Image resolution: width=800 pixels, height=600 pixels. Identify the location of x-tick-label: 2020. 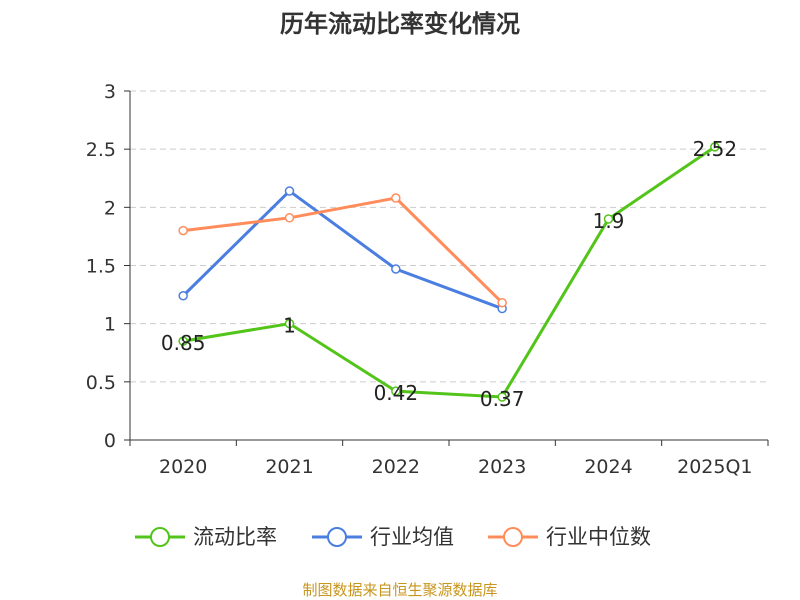
(183, 467).